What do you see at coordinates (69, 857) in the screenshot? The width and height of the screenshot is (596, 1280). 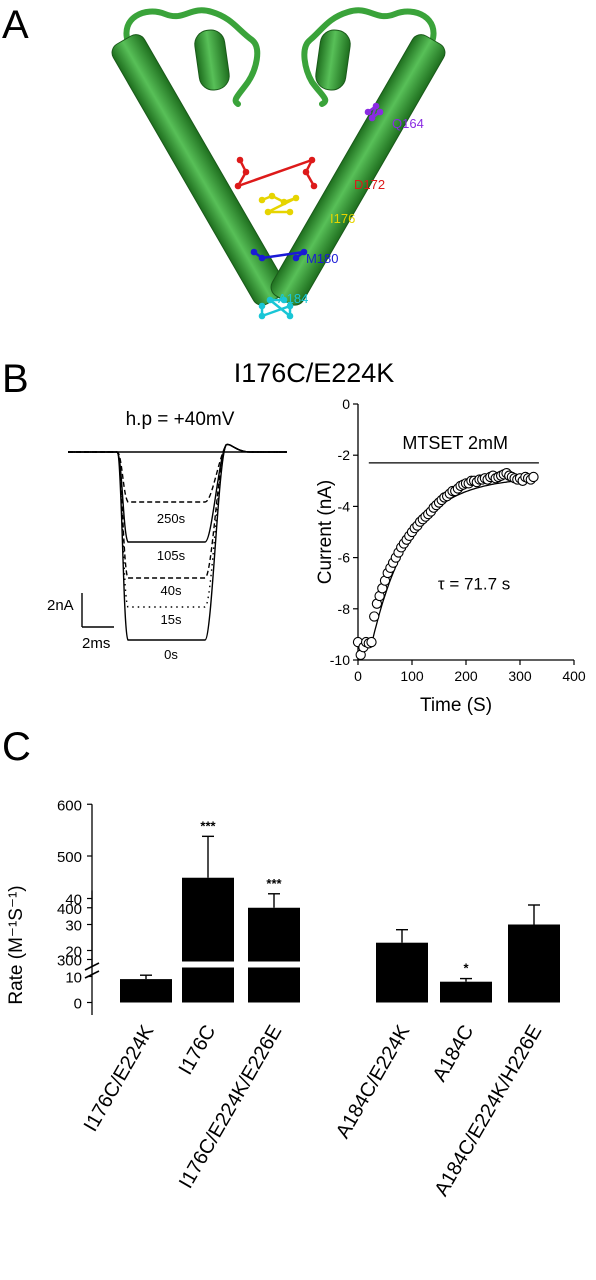 I see `y-tick-label: 500` at bounding box center [69, 857].